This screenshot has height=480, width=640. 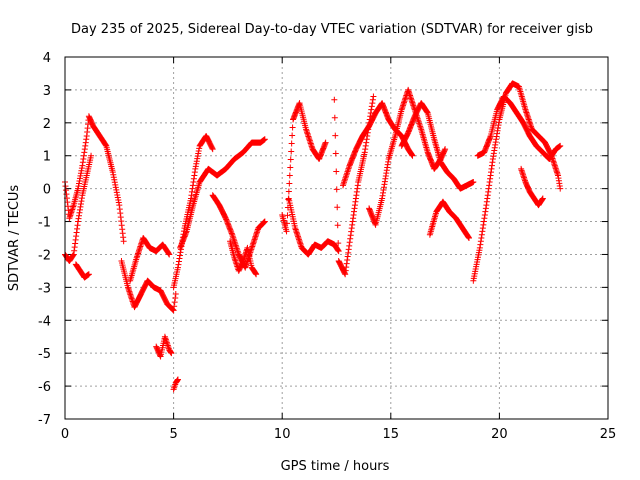 I want to click on x-tick-label: 25, so click(x=608, y=434).